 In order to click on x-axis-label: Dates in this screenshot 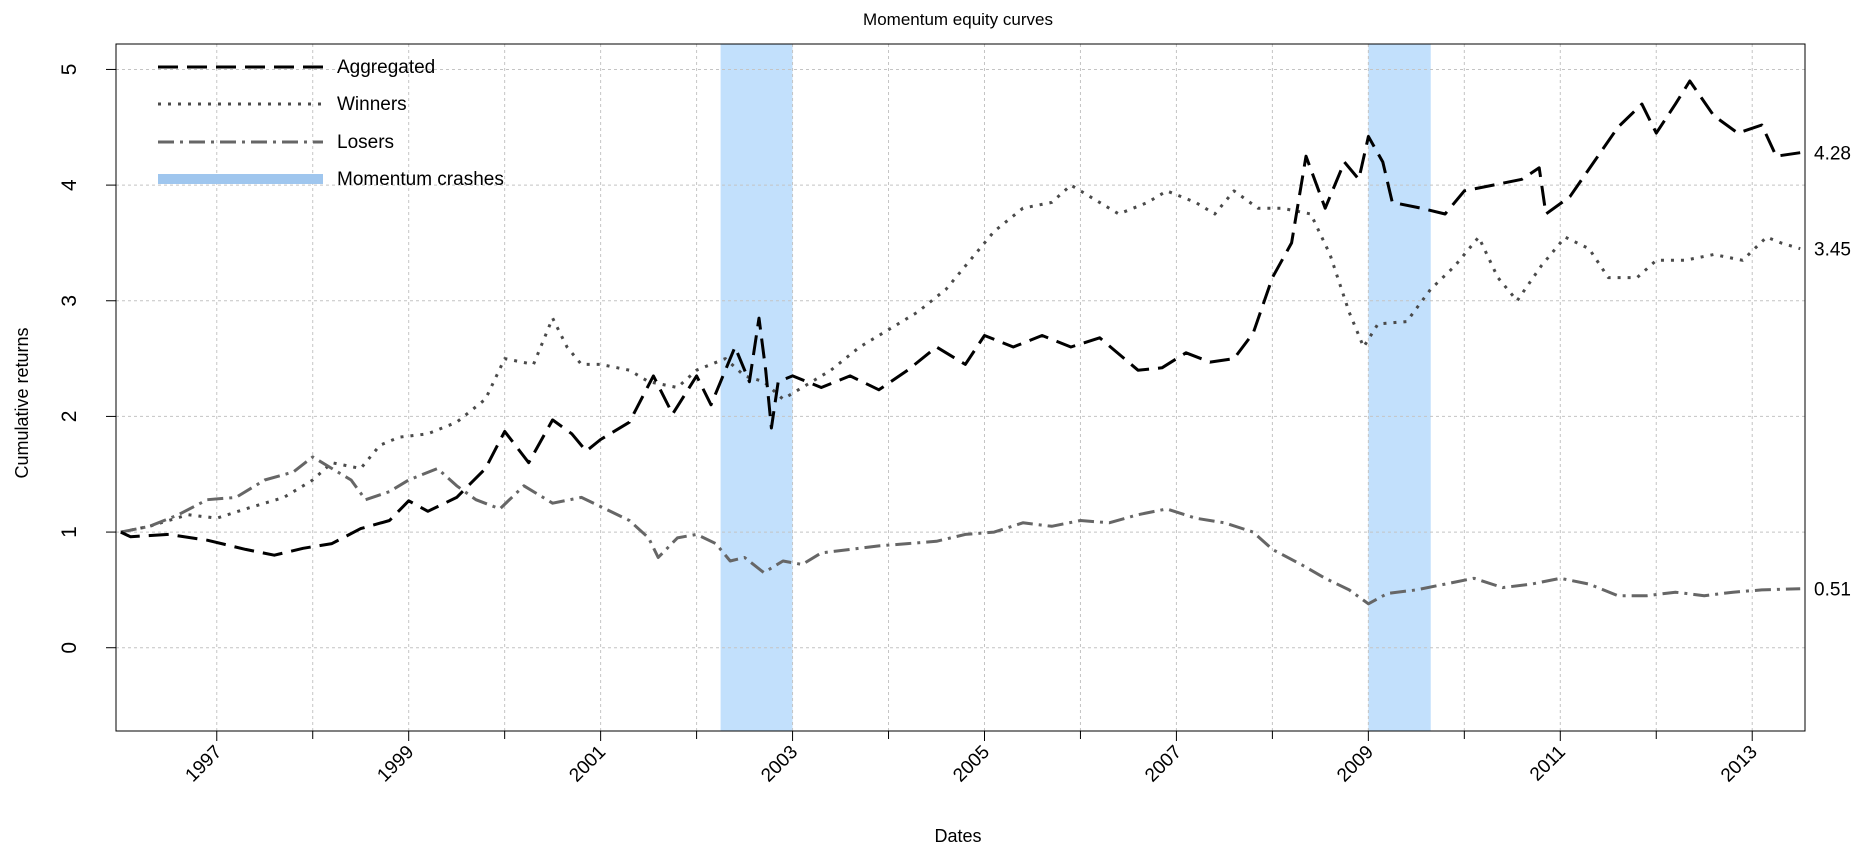, I will do `click(957, 836)`.